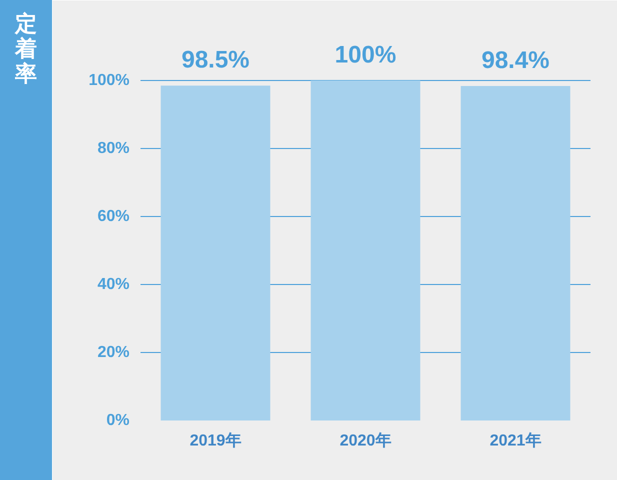  I want to click on y-tick-label: 60%, so click(113, 216).